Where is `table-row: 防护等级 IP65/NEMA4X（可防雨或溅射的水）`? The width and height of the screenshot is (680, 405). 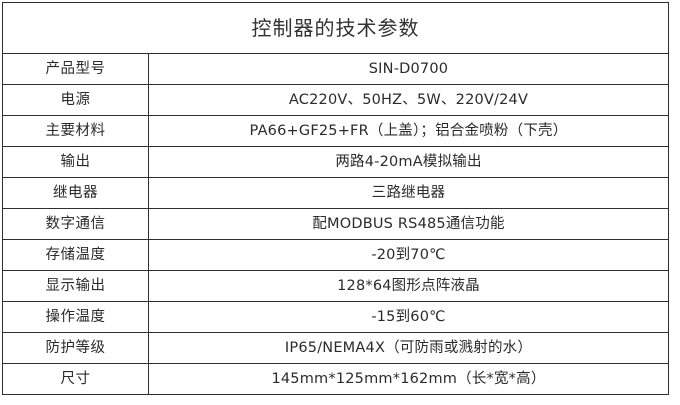
table-row: 防护等级 IP65/NEMA4X（可防雨或溅射的水） is located at coordinates (335, 348).